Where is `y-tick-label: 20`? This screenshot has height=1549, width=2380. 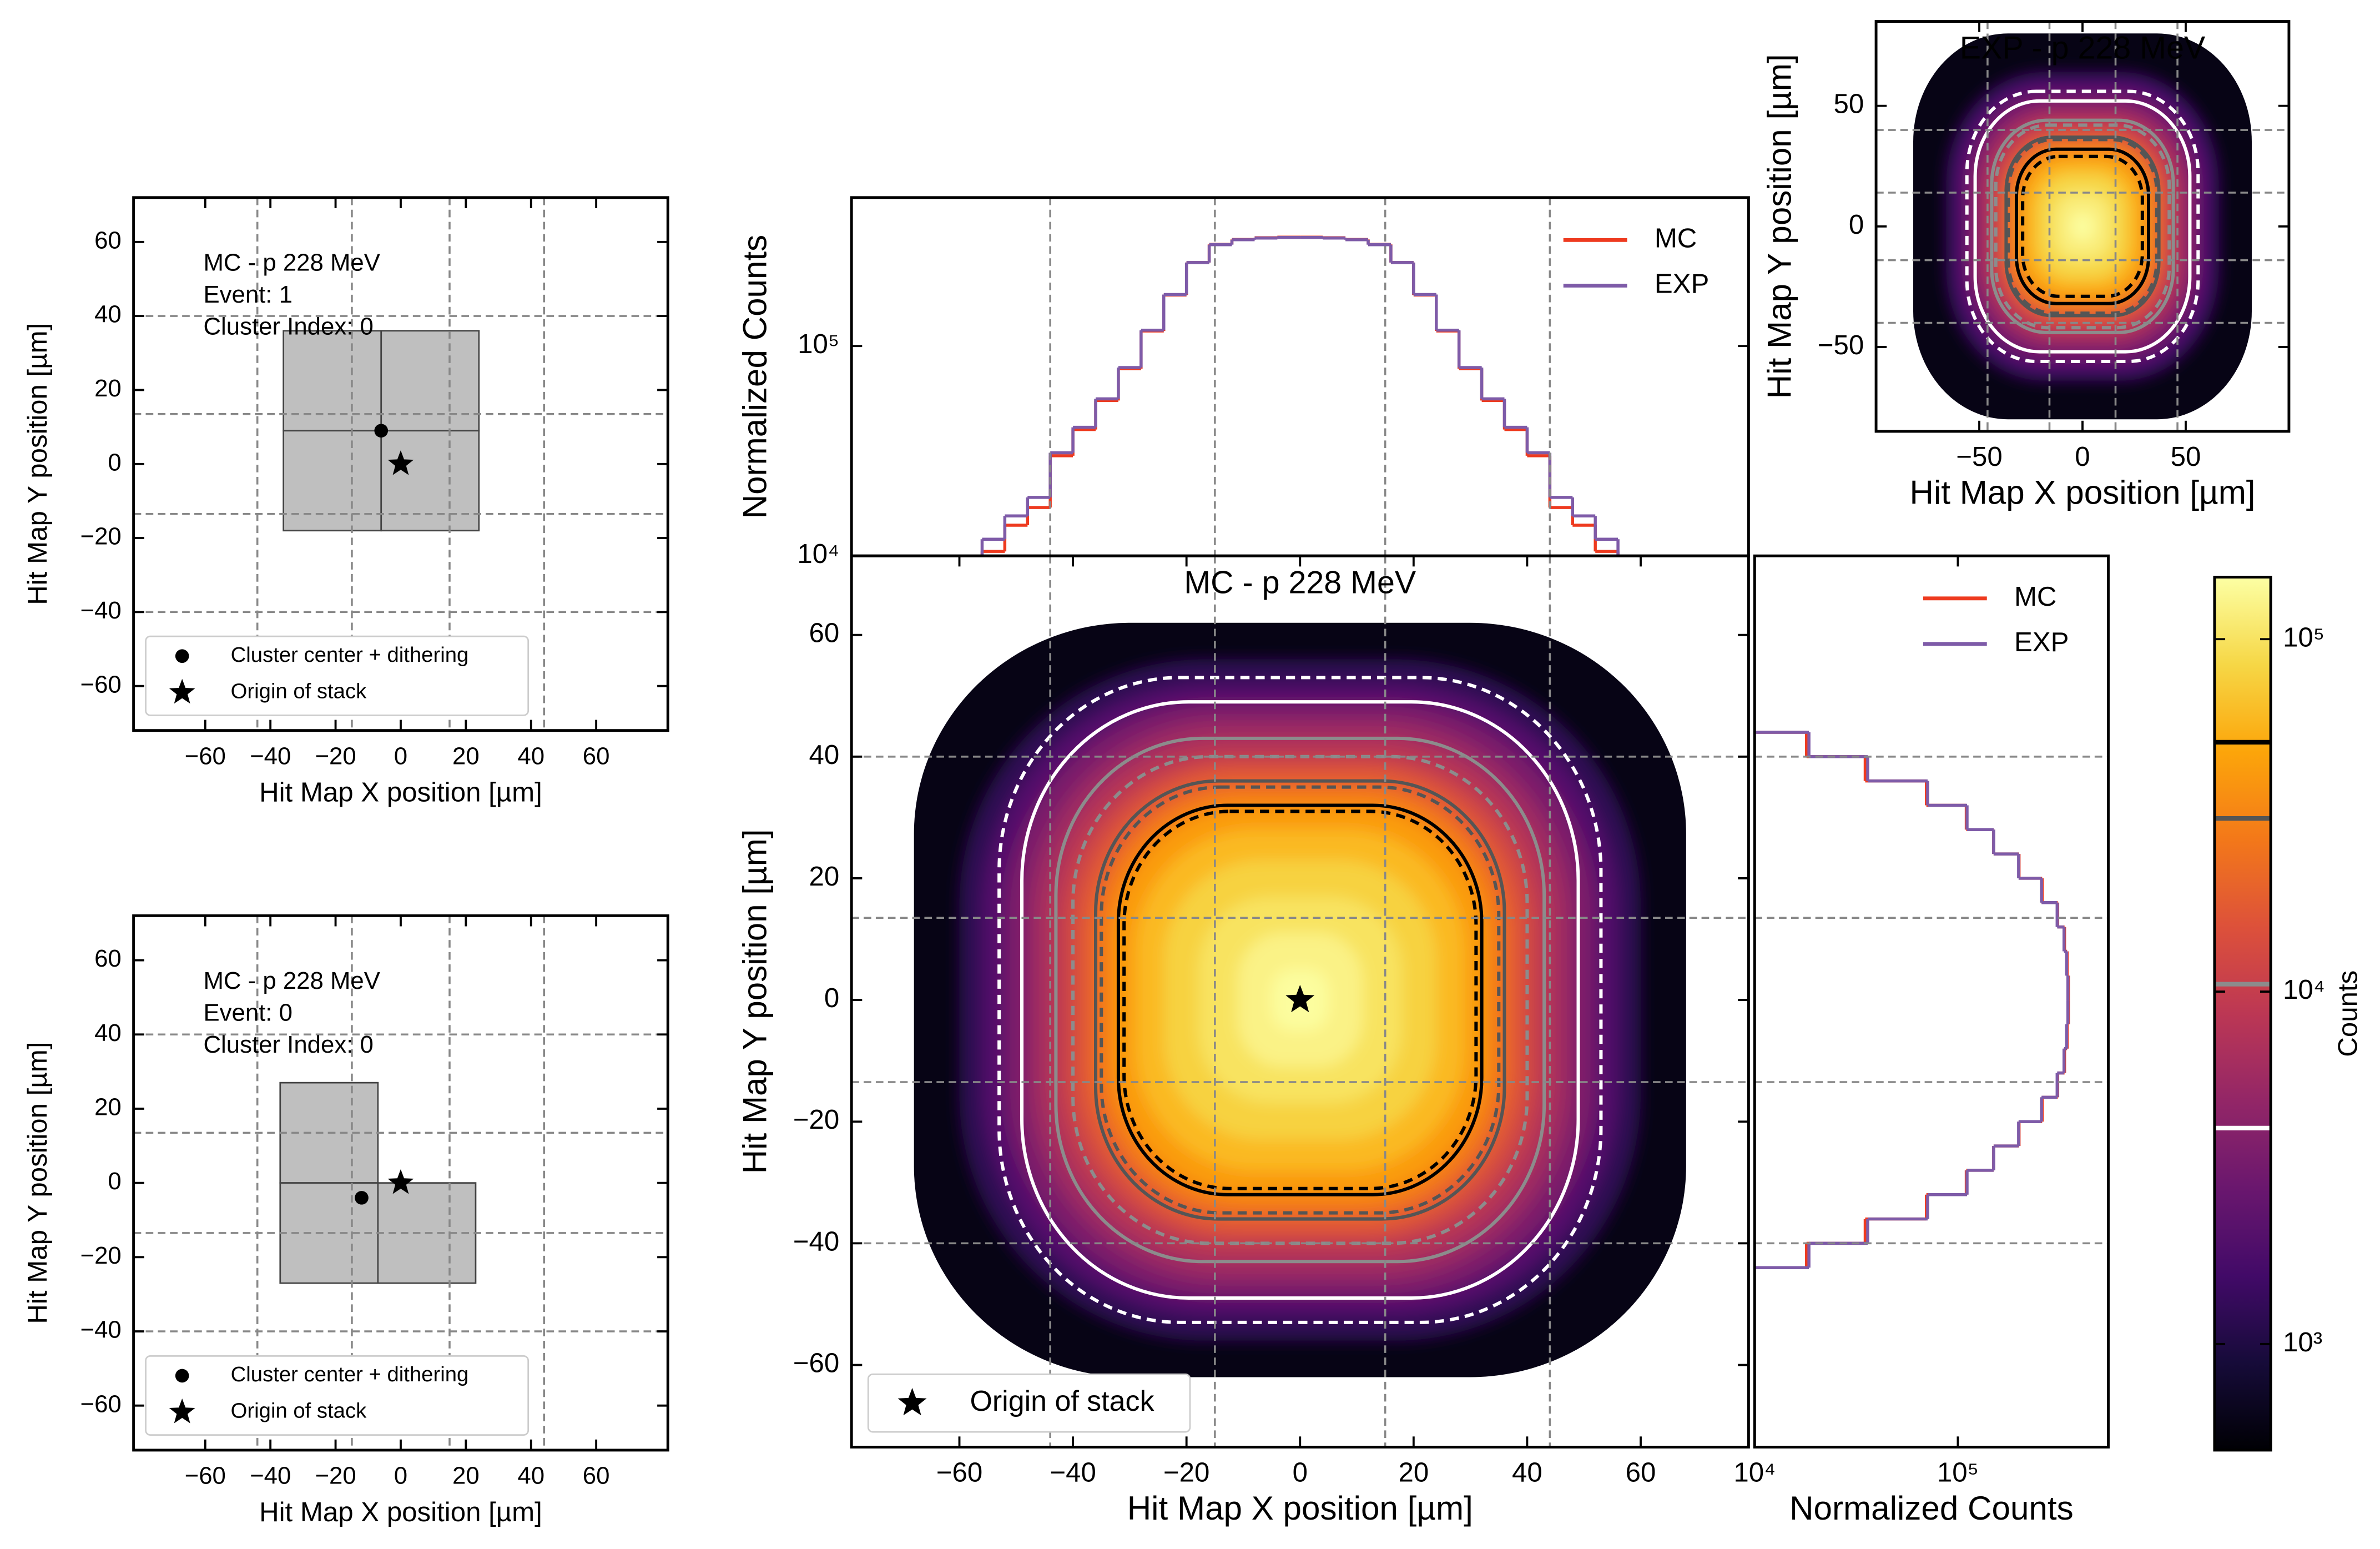 y-tick-label: 20 is located at coordinates (108, 1106).